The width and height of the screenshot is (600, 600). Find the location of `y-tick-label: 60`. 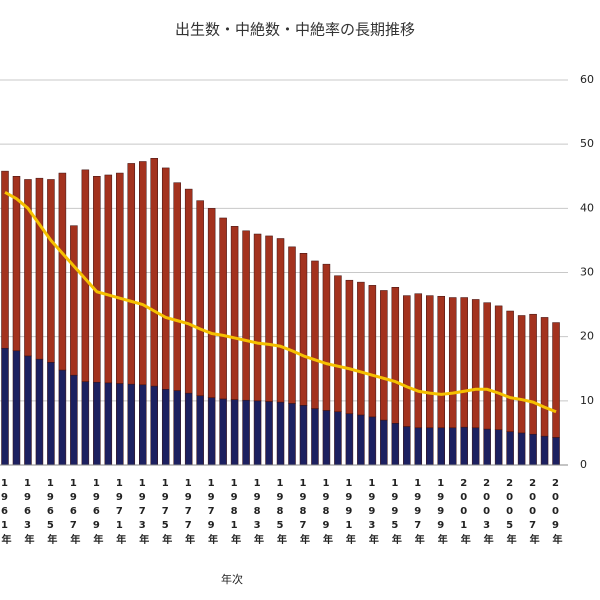

y-tick-label: 60 is located at coordinates (587, 79).